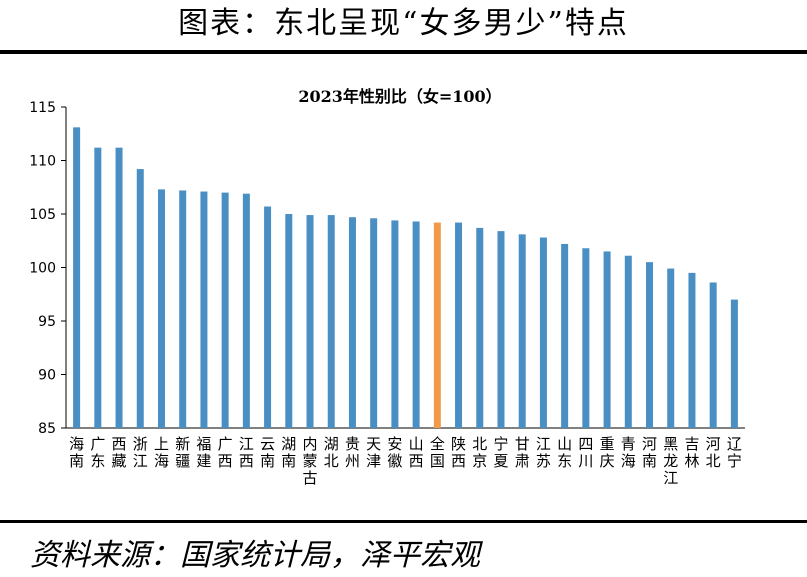  What do you see at coordinates (373, 461) in the screenshot?
I see `x-tick-label: 津` at bounding box center [373, 461].